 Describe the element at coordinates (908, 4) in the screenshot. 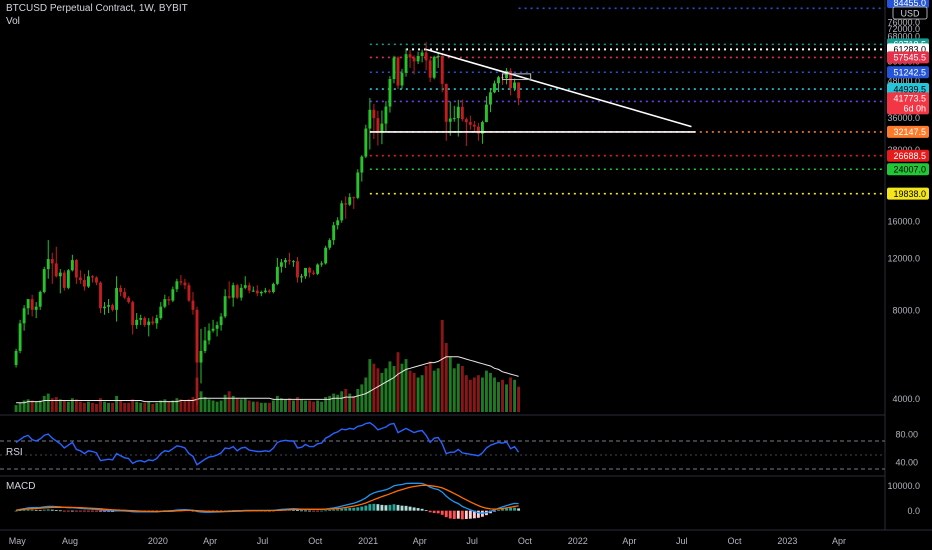

I see `top-price-tag: 84455.0` at that location.